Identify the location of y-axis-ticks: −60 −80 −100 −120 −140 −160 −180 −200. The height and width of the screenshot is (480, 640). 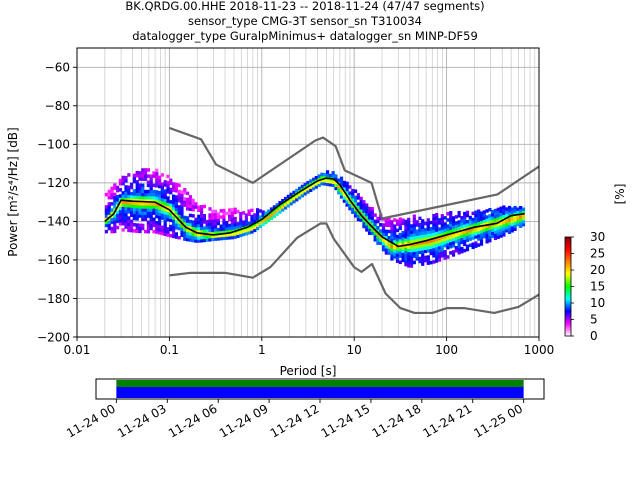
(57, 202).